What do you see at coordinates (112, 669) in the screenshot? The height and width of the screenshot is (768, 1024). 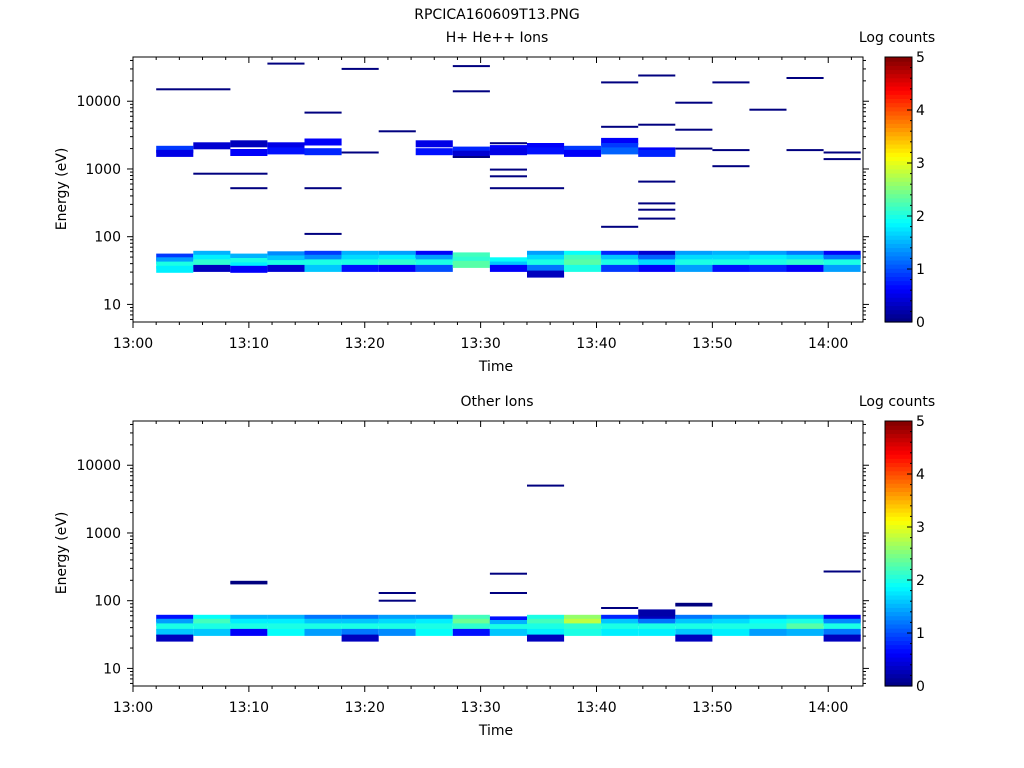 I see `y-tick-label: 10` at bounding box center [112, 669].